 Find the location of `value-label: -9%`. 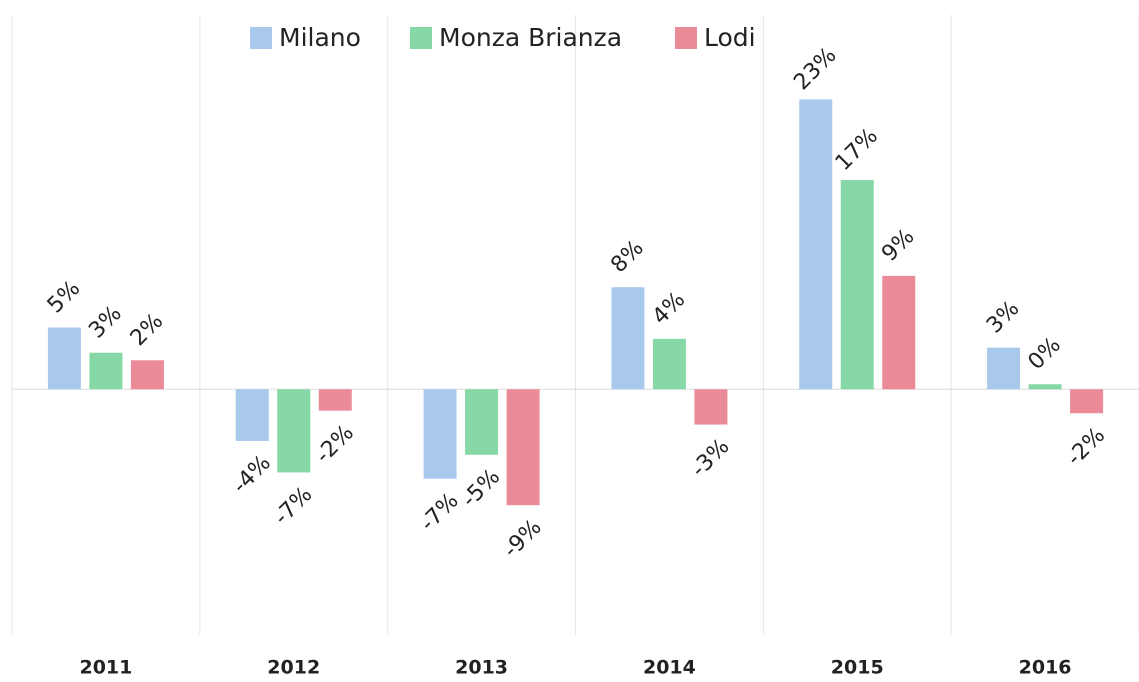

value-label: -9% is located at coordinates (523, 539).